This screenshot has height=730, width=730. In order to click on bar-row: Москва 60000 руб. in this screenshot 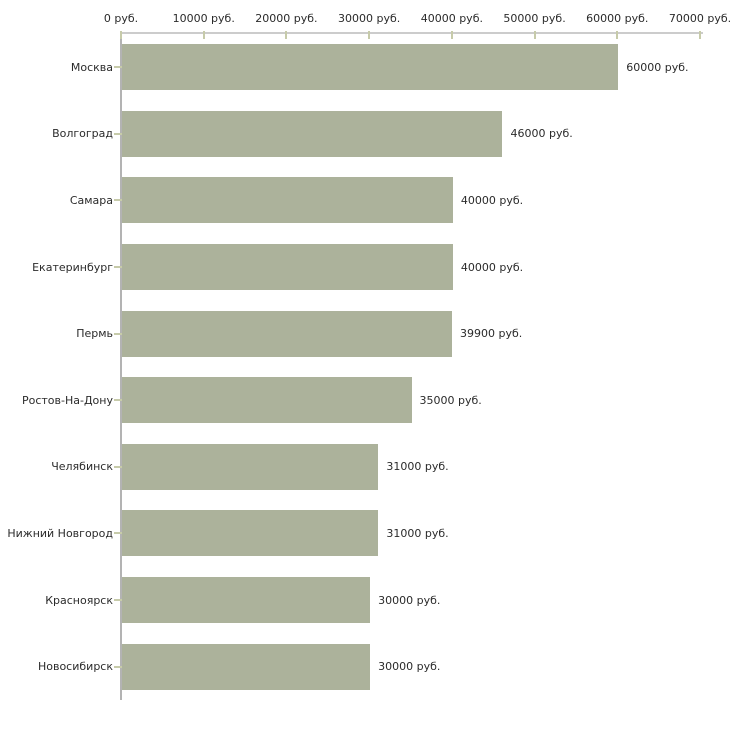, I will do `click(386, 67)`.